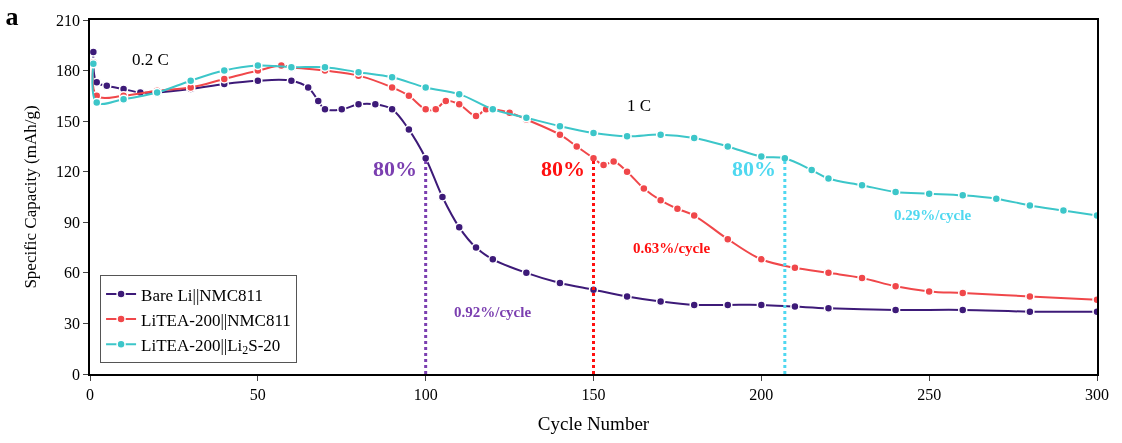 The height and width of the screenshot is (443, 1122). I want to click on x-tick-label: 200, so click(761, 394).